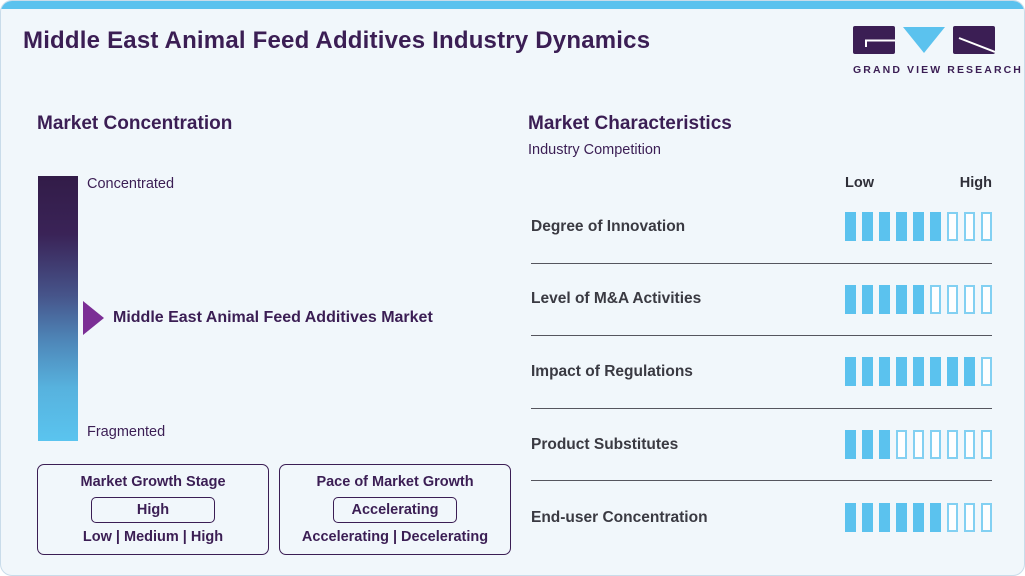 This screenshot has height=576, width=1025. What do you see at coordinates (126, 432) in the screenshot?
I see `fragmented-label: Fragmented` at bounding box center [126, 432].